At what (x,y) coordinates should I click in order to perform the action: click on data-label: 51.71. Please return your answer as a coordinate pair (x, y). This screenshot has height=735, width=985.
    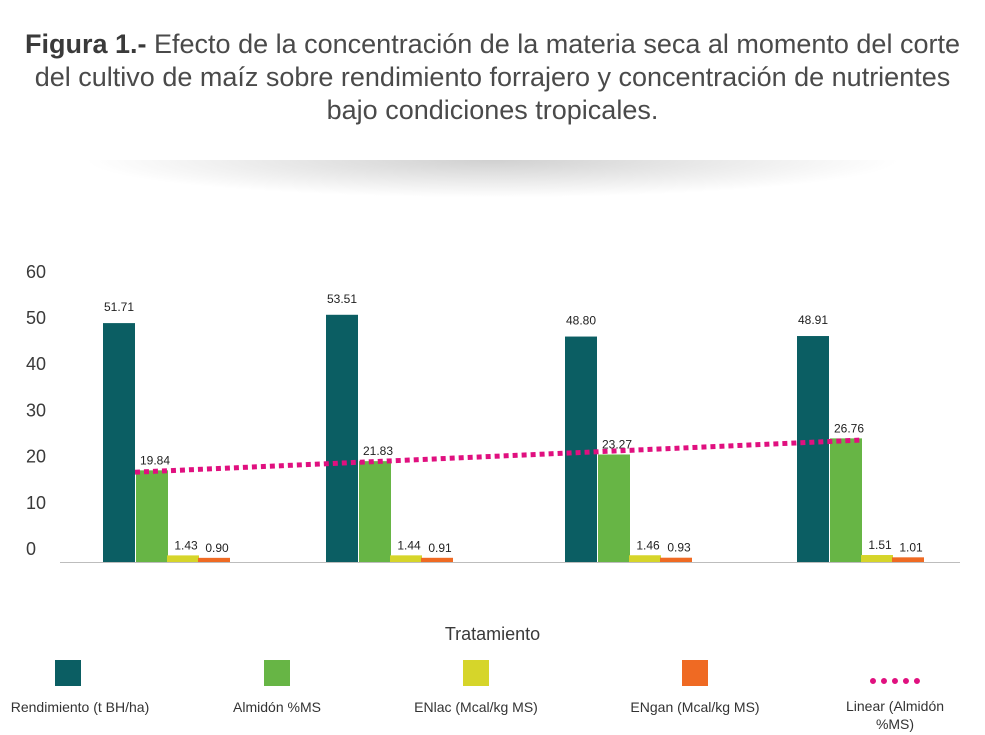
    Looking at the image, I should click on (119, 307).